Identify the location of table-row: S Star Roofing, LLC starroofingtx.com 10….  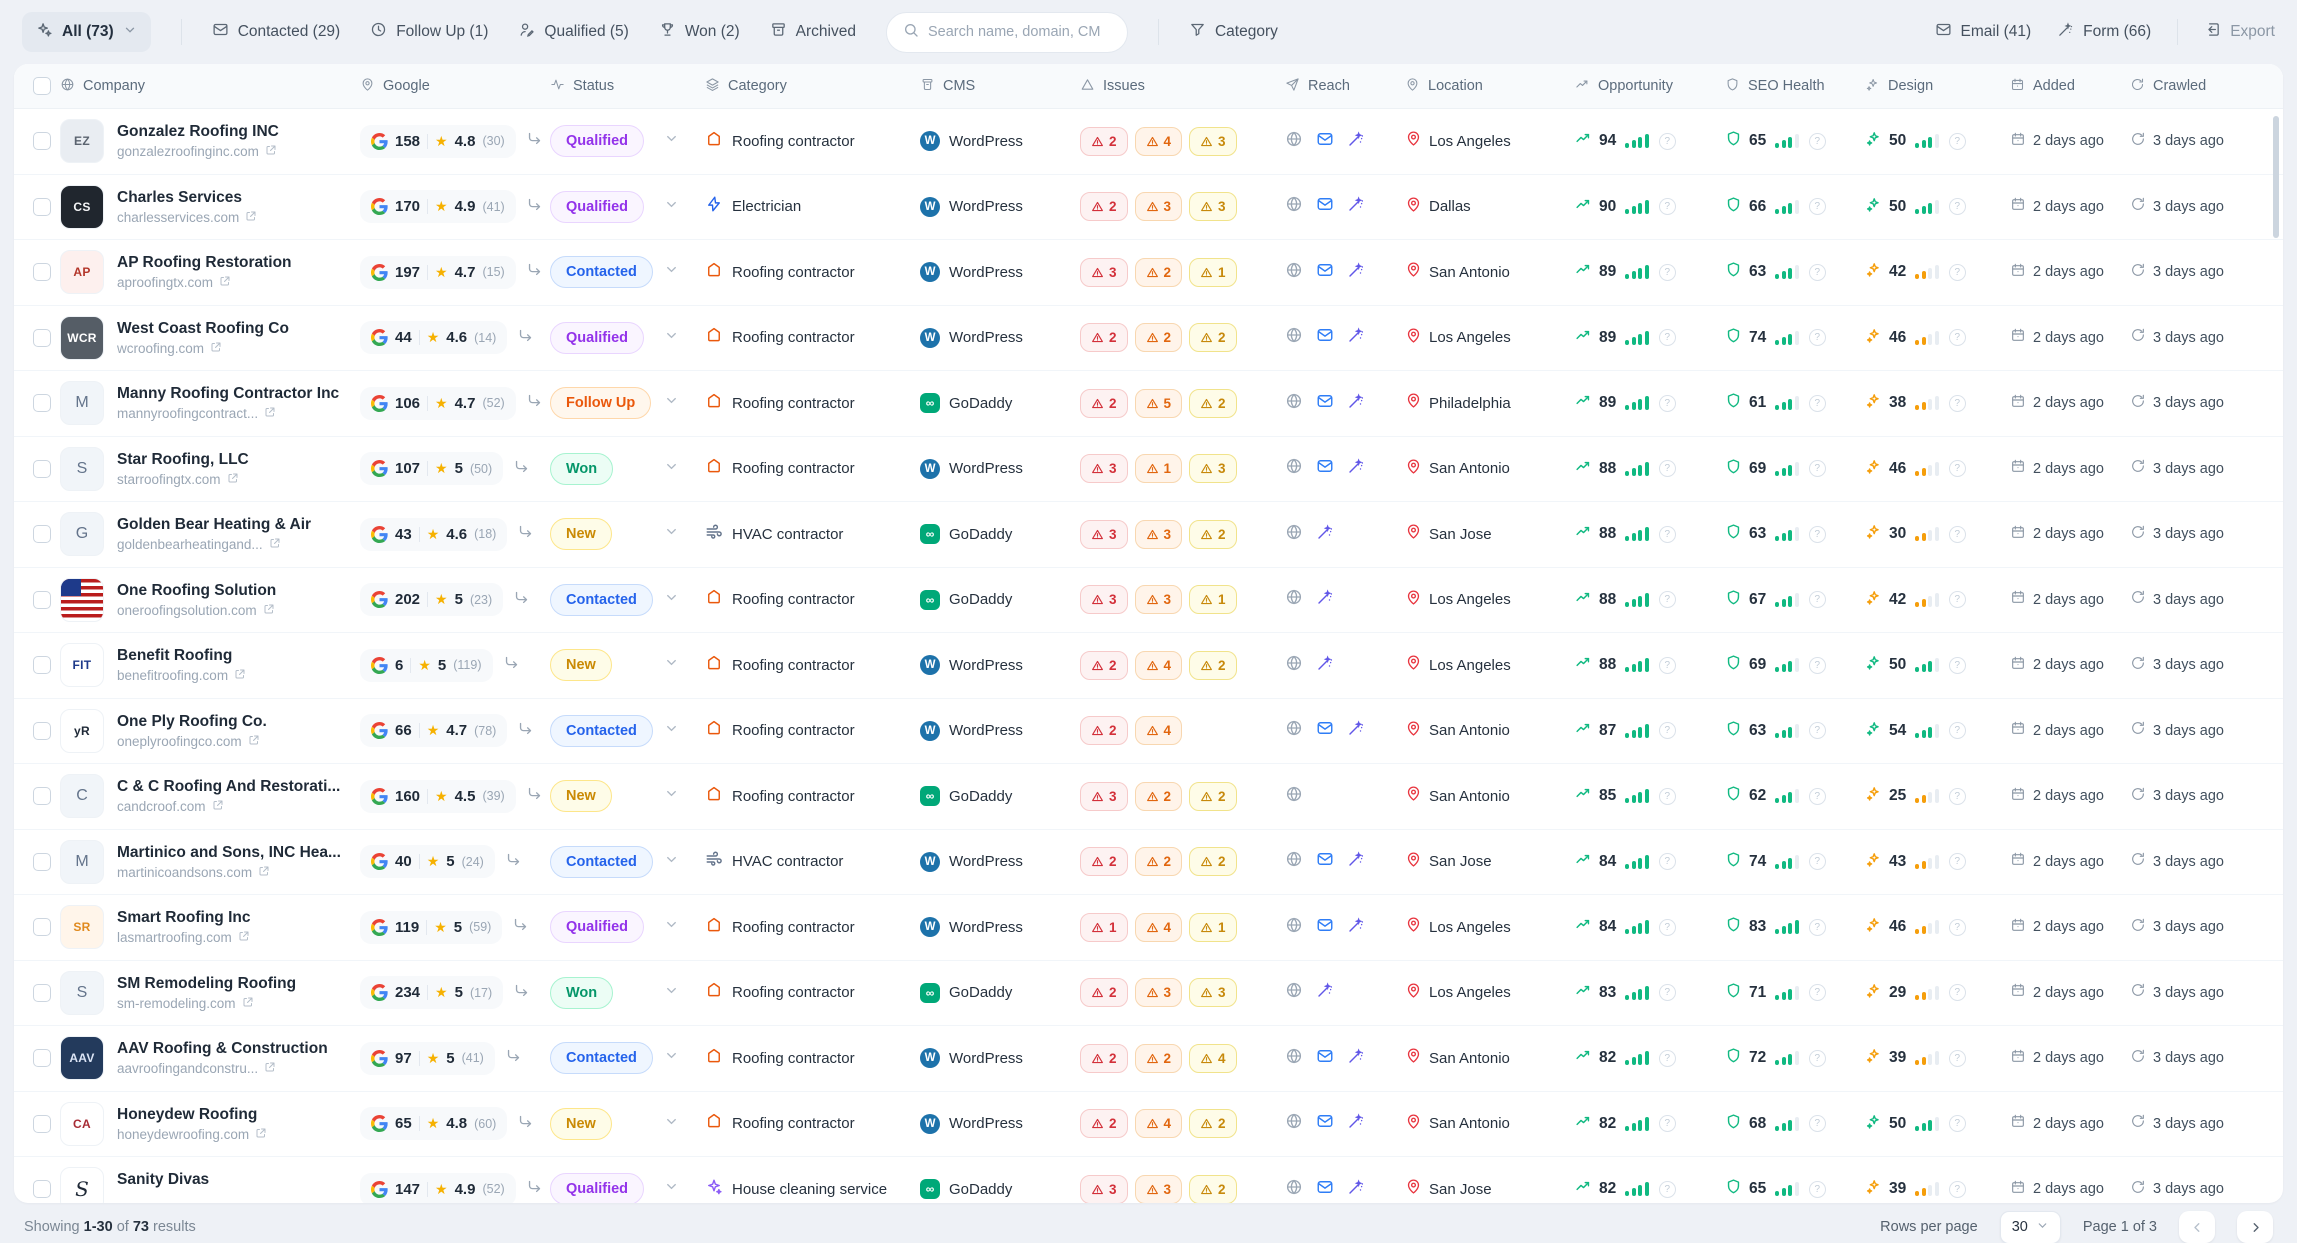
(1148, 469).